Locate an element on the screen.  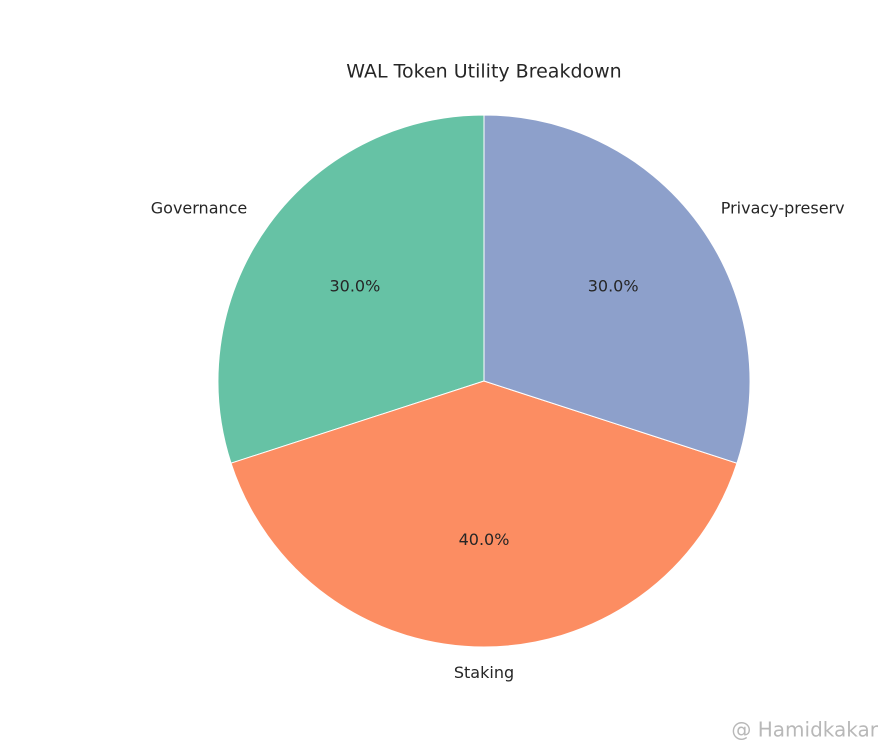
slice-label: Staking is located at coordinates (484, 672).